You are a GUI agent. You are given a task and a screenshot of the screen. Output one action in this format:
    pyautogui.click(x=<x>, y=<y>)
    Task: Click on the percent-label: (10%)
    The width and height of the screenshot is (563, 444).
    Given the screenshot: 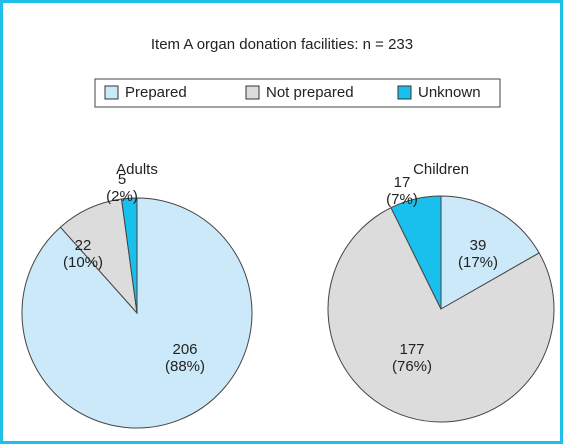 What is the action you would take?
    pyautogui.click(x=83, y=262)
    